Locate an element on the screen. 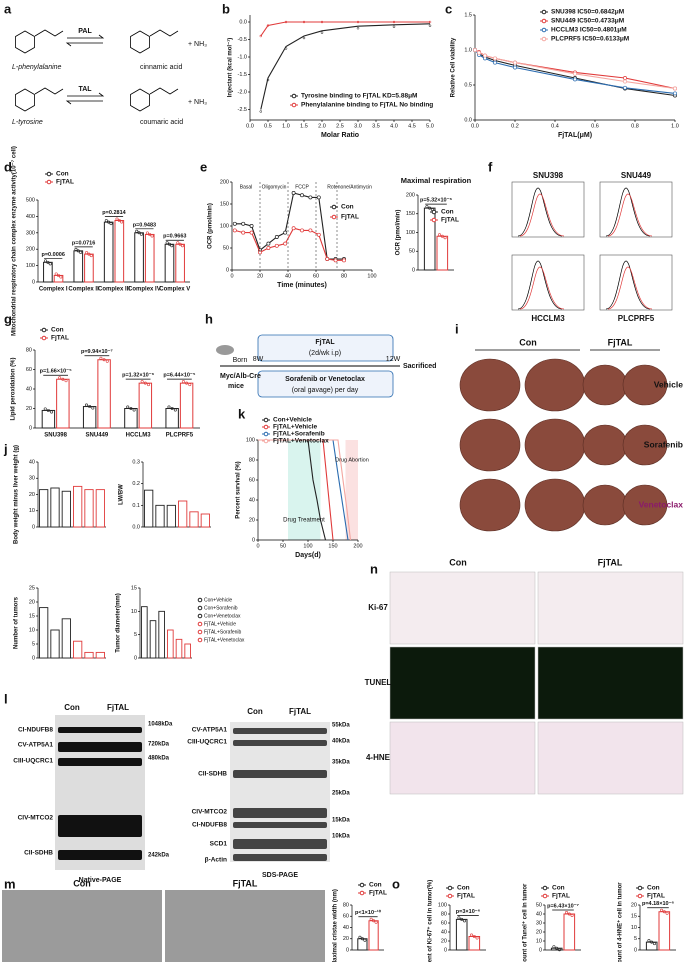 The image size is (685, 962). y-tick-label: -2.0 is located at coordinates (242, 92).